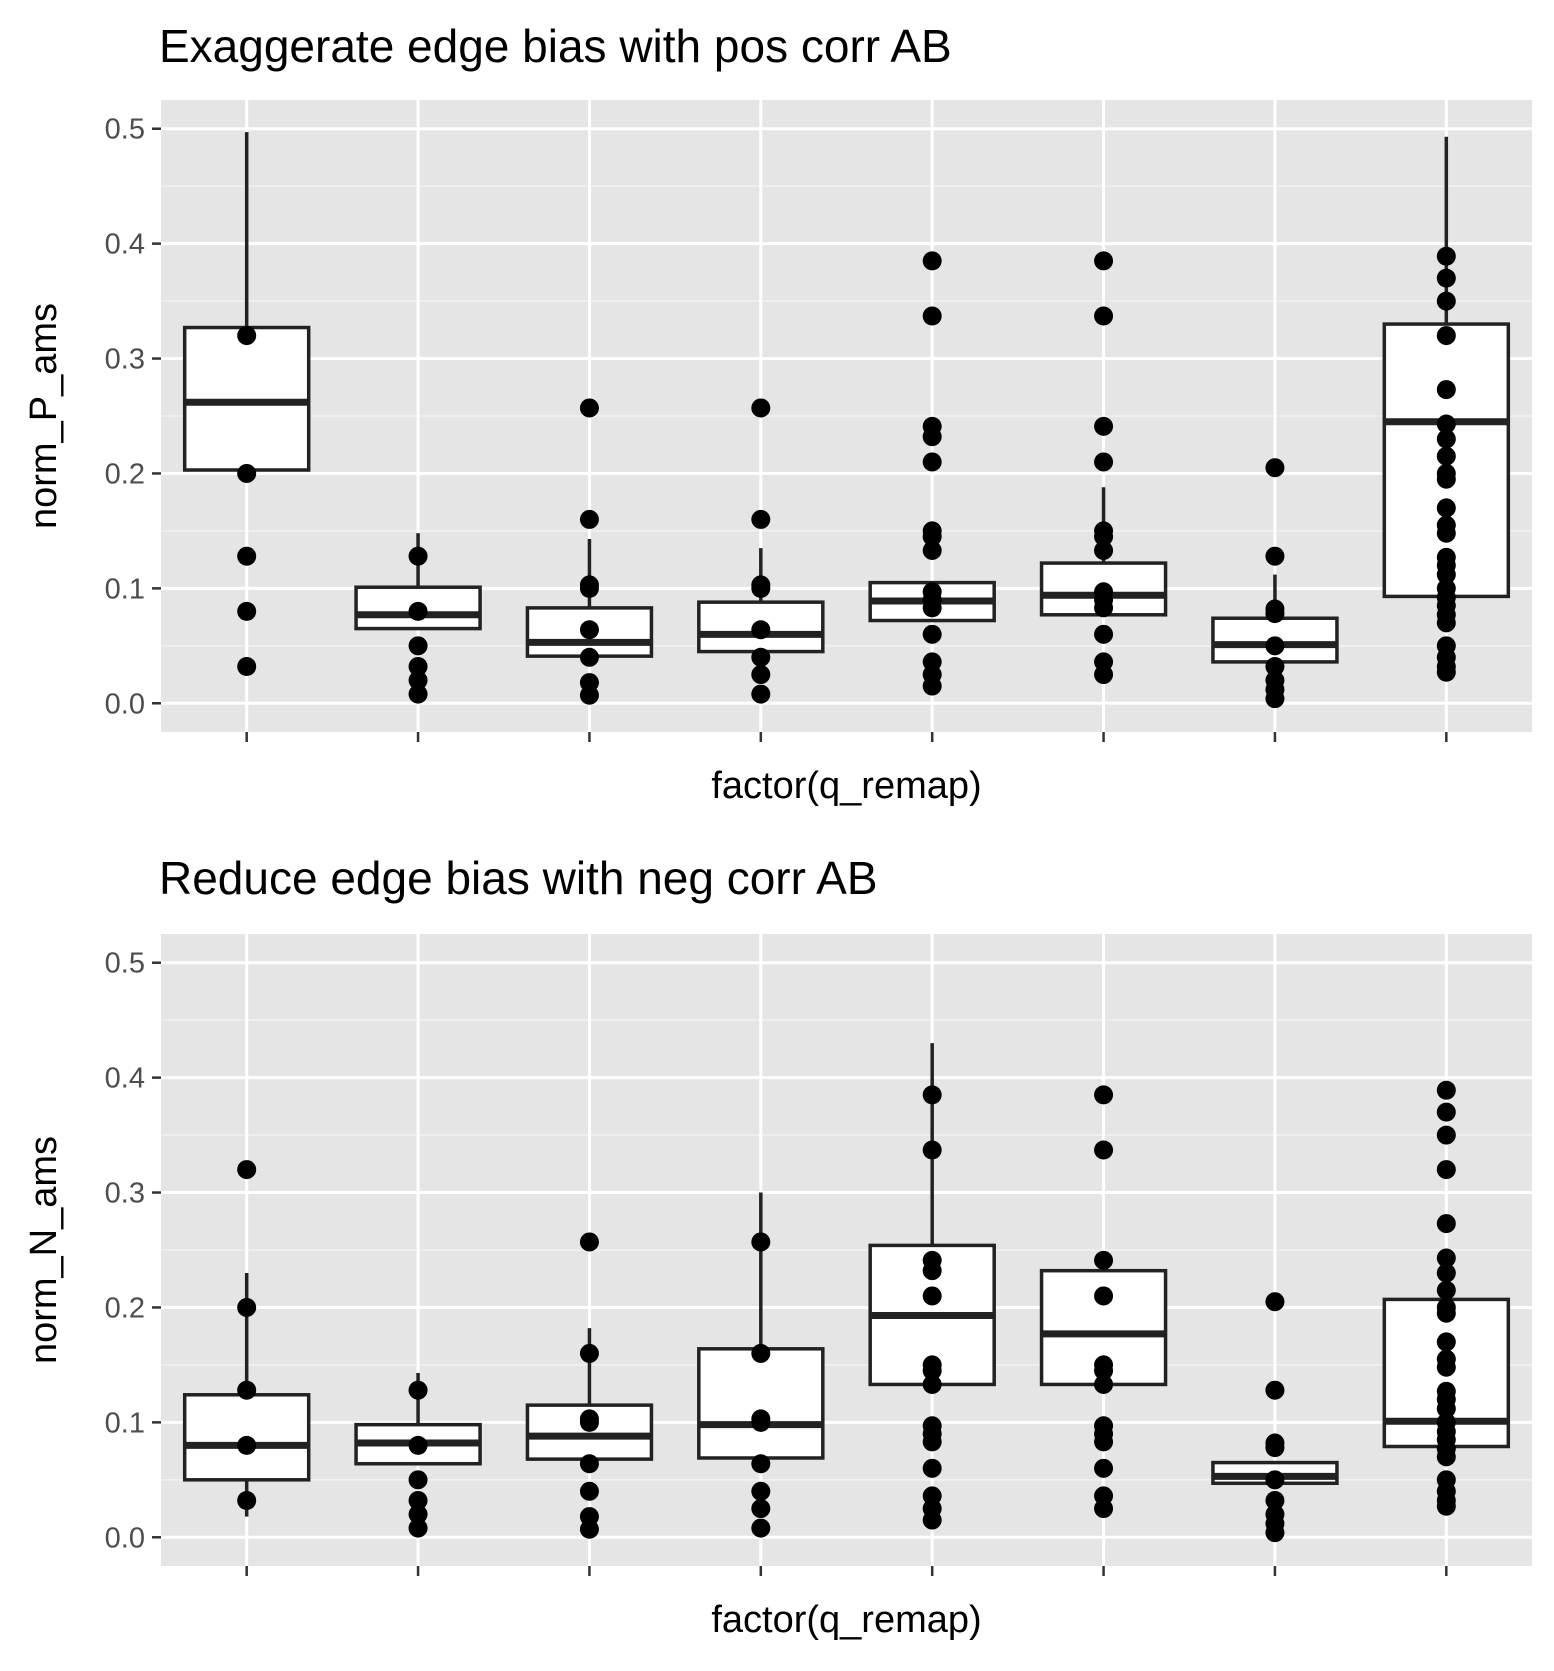  I want to click on y-tick-label: 0.4, so click(125, 1079).